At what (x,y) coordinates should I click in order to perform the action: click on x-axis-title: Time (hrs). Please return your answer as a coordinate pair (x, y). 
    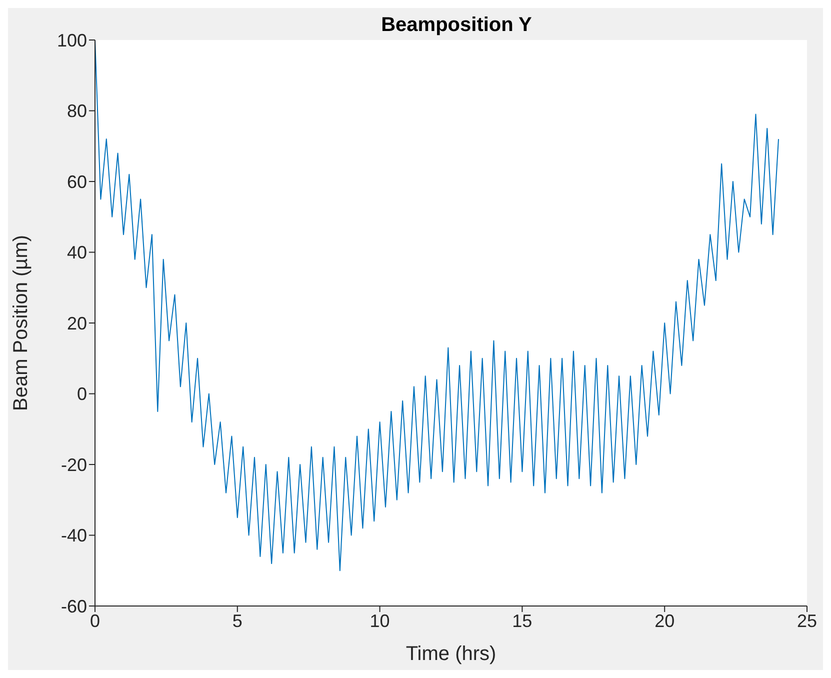
    Looking at the image, I should click on (451, 654).